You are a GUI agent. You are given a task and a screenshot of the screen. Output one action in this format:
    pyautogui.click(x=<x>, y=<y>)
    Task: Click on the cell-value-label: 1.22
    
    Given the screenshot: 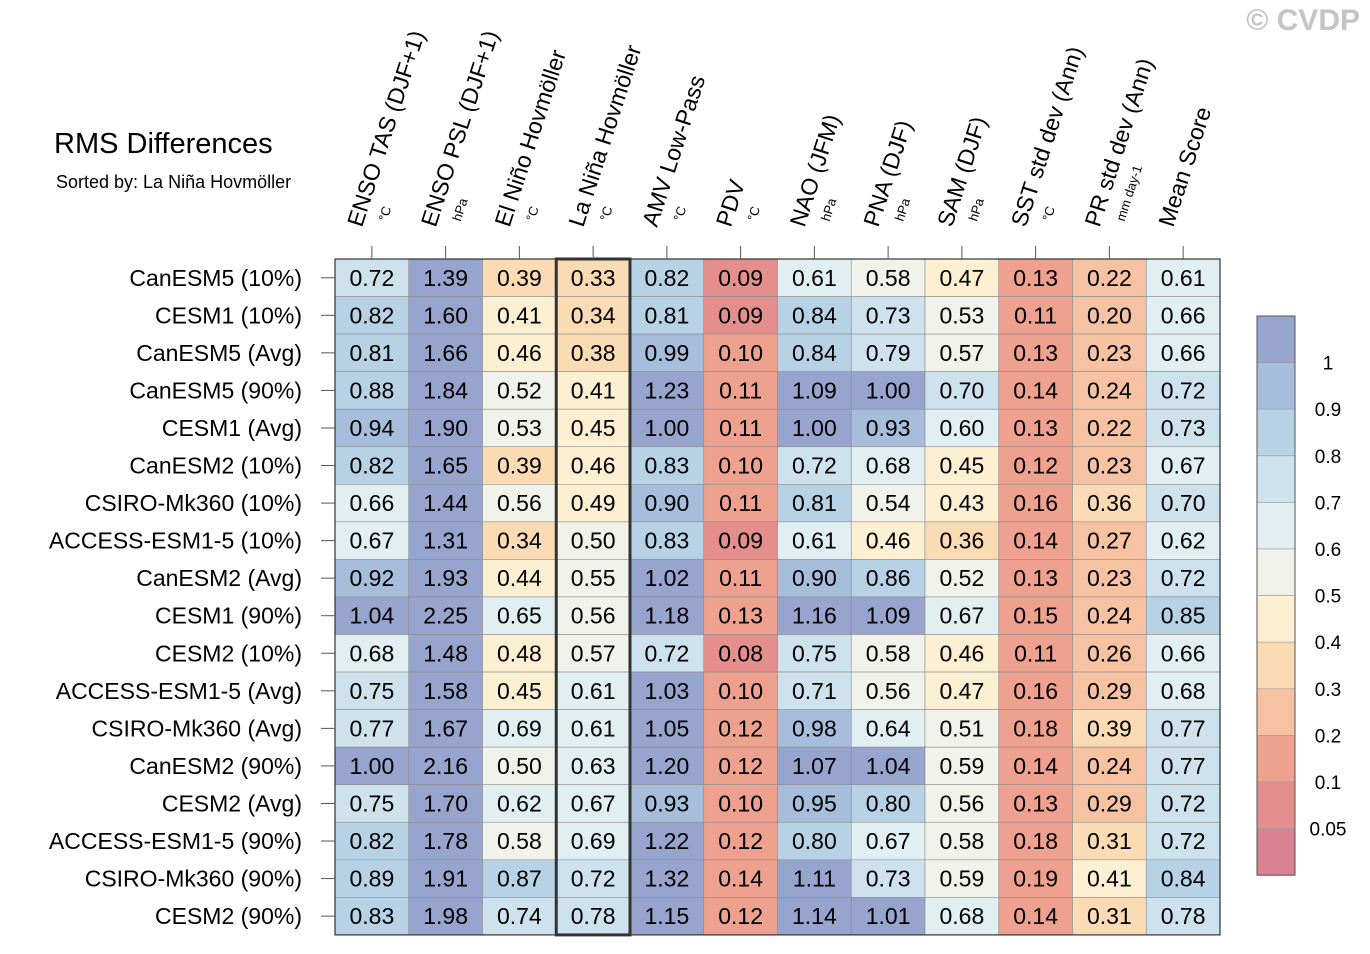 What is the action you would take?
    pyautogui.click(x=666, y=841)
    